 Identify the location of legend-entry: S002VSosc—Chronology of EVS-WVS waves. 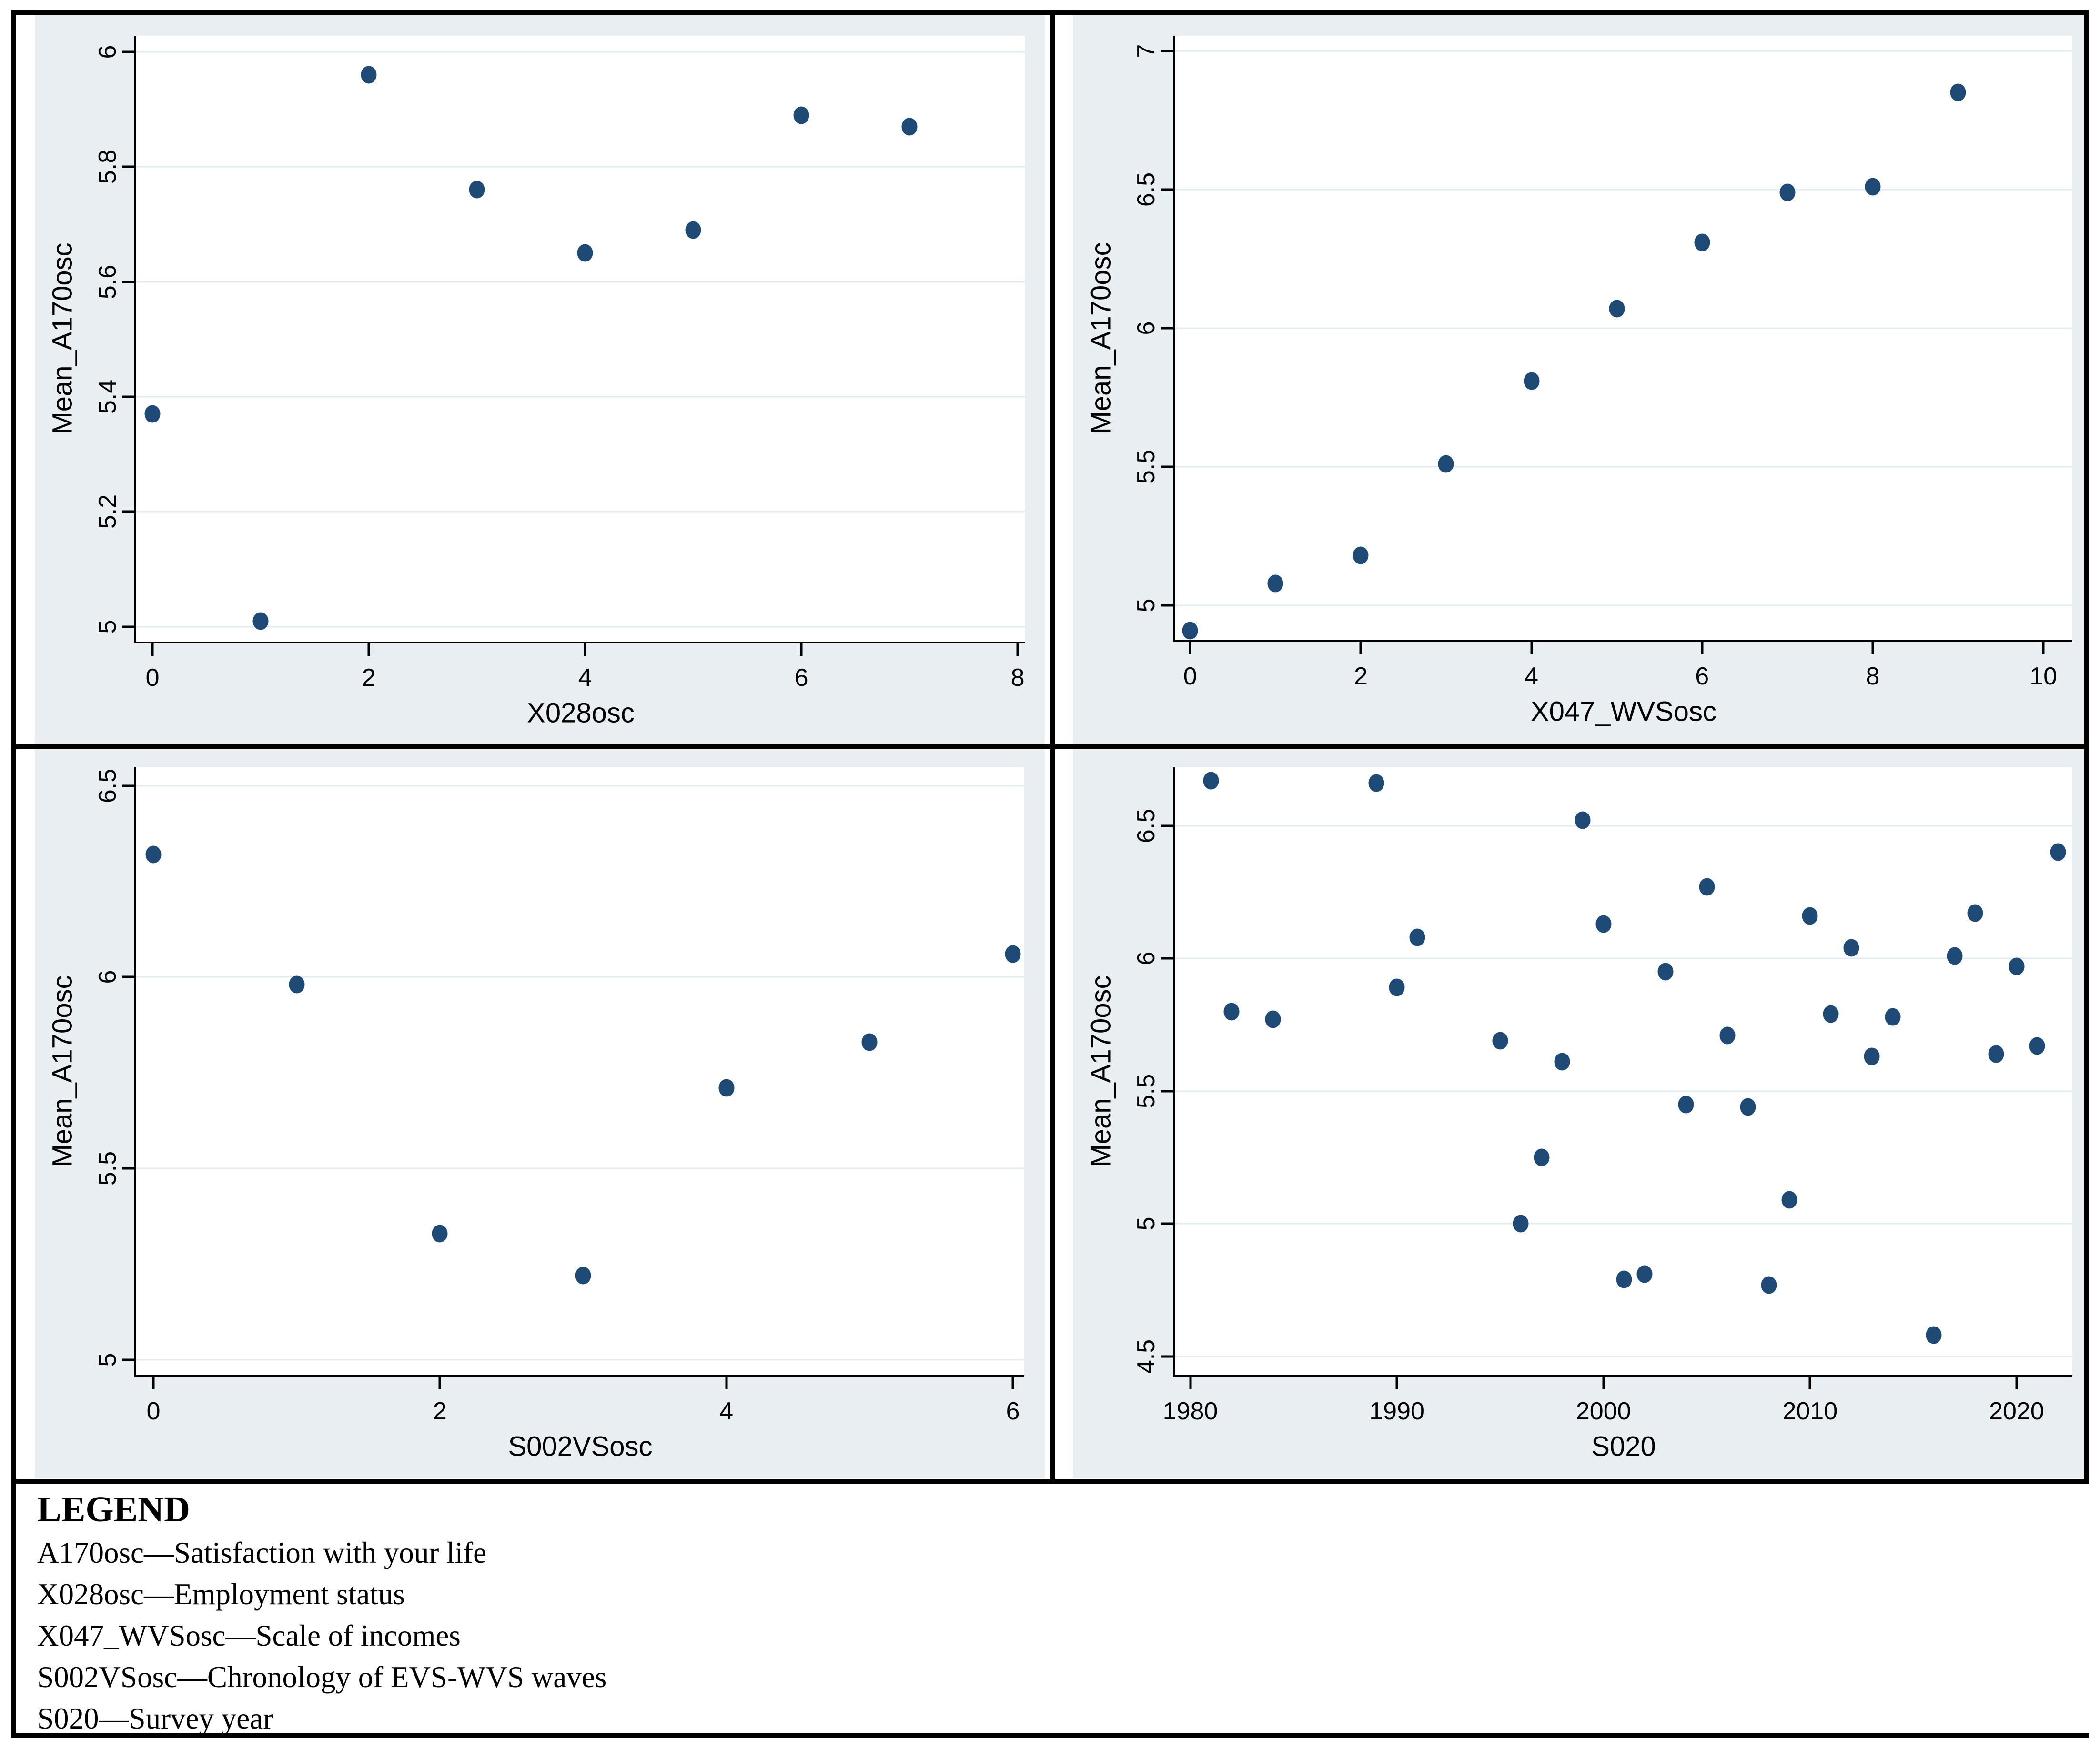
(322, 1677).